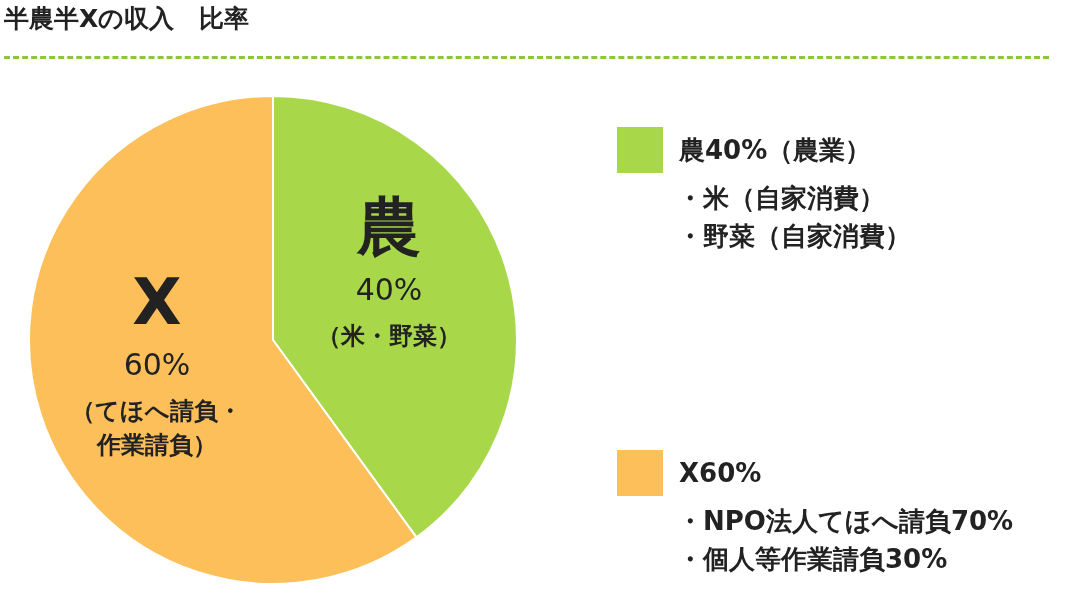 This screenshot has width=1083, height=595. Describe the element at coordinates (157, 302) in the screenshot. I see `slice-label: X` at that location.